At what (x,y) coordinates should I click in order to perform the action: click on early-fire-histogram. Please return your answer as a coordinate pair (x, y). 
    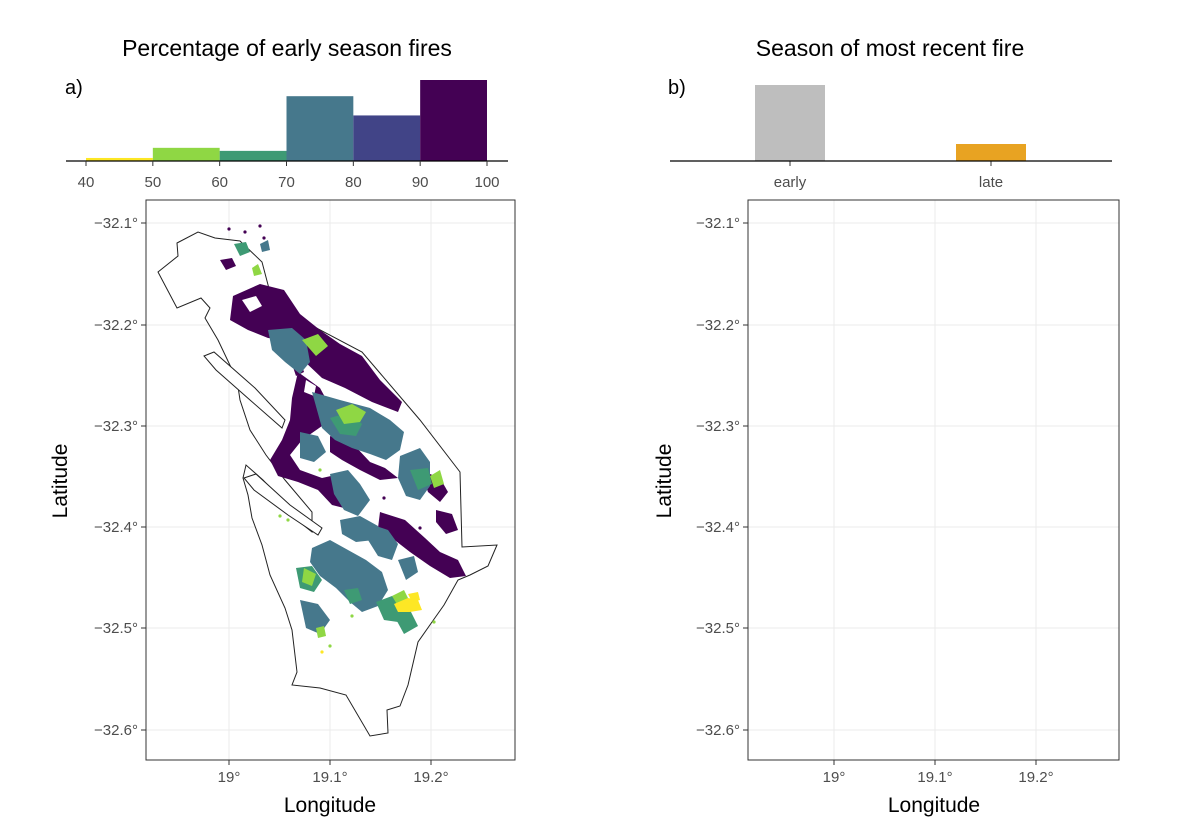
    Looking at the image, I should click on (286, 120).